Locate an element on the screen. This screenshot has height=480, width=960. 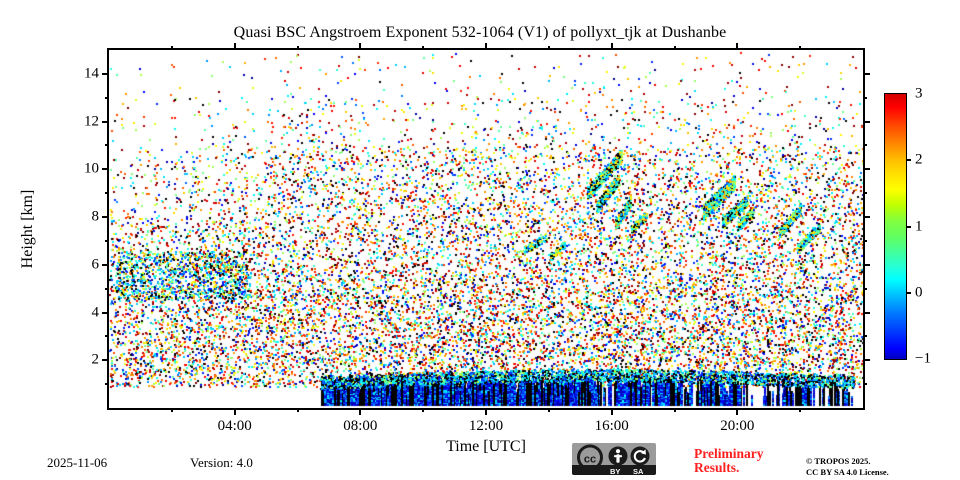
y-ticklabel-2: 2 is located at coordinates (95, 359).